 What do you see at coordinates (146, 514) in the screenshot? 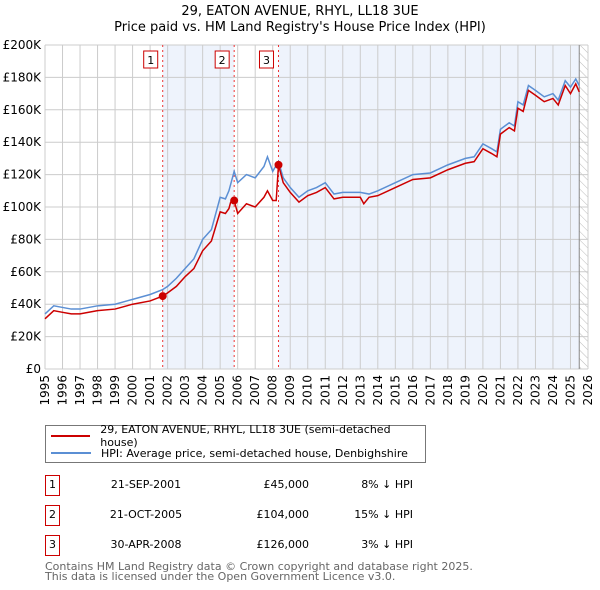
I see `sale-date: 21-OCT-2005` at bounding box center [146, 514].